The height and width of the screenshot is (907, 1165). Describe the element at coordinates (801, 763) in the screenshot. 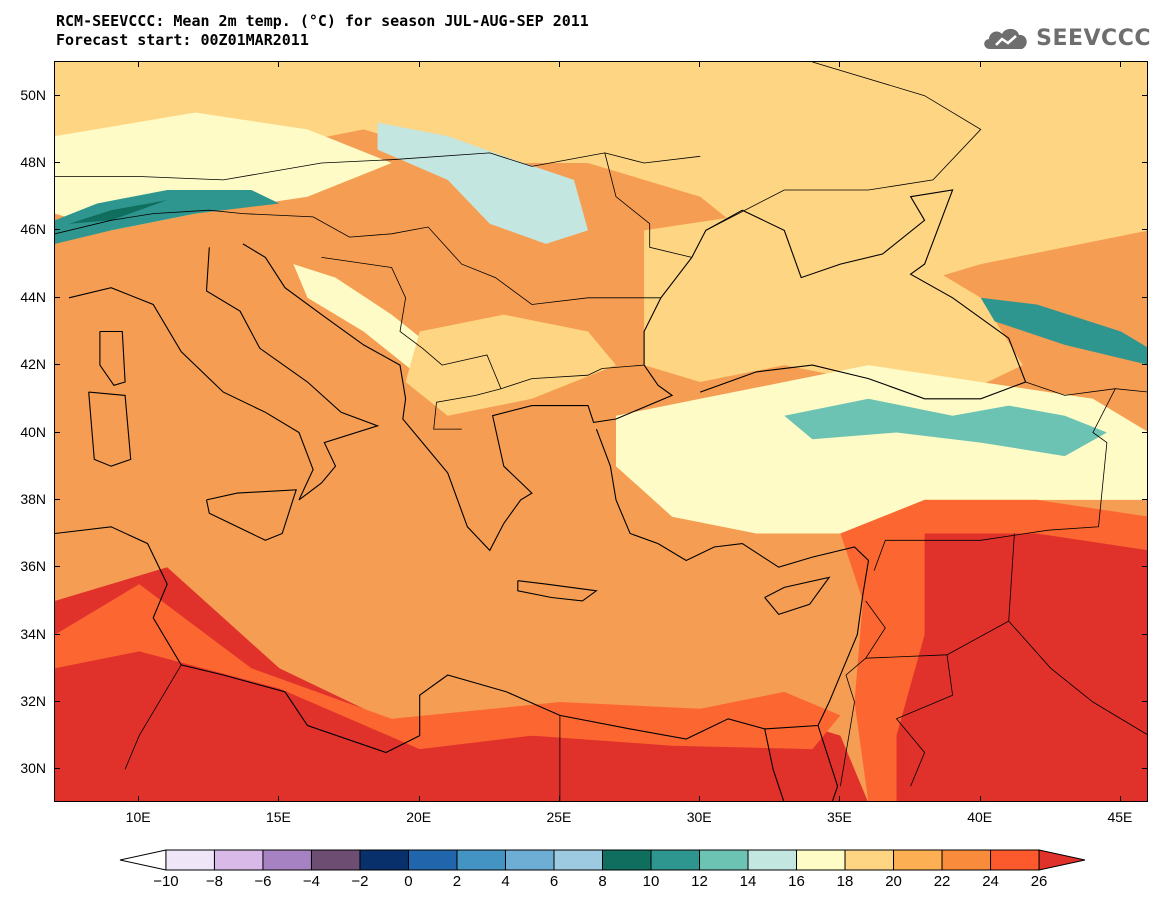

I see `coastline-sinai` at that location.